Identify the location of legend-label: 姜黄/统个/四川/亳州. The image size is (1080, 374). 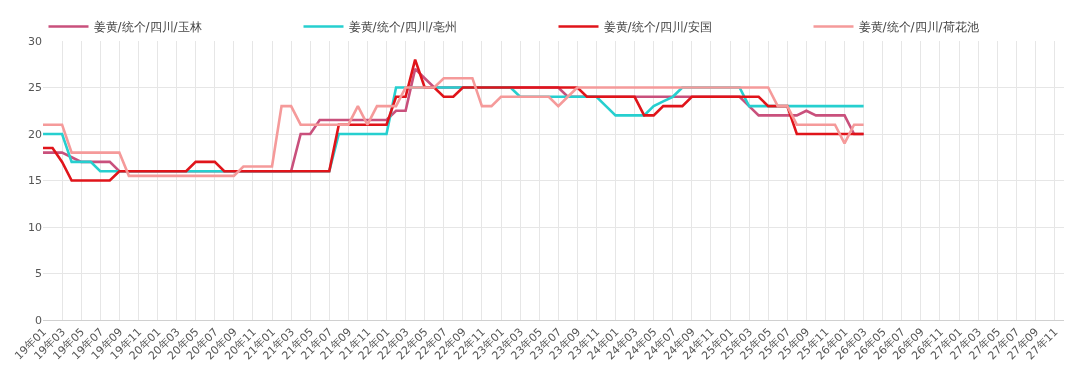
(402, 27).